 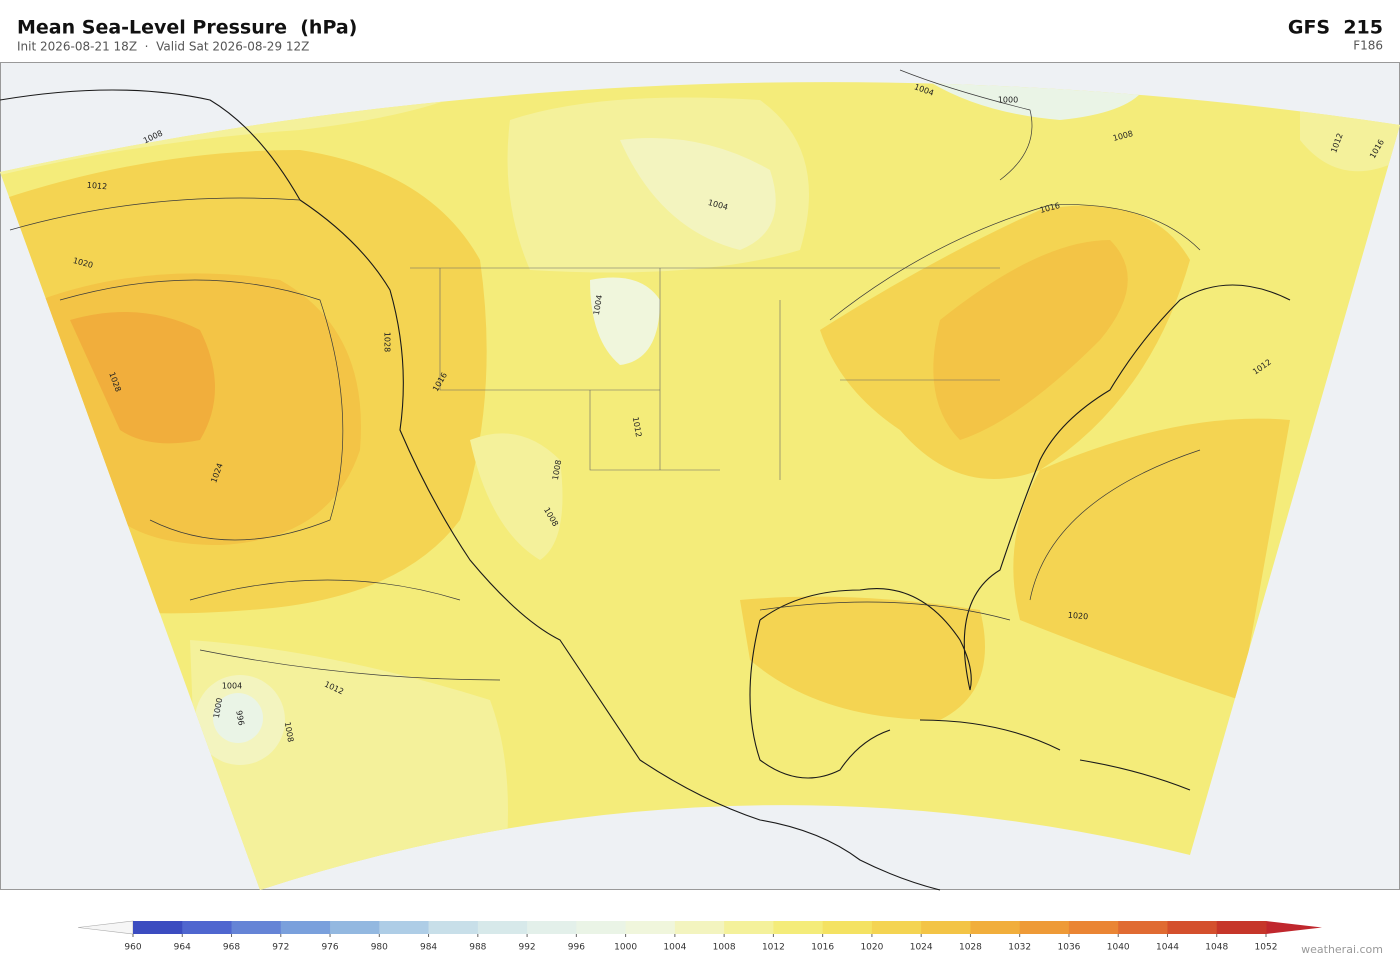 I want to click on colorbar-tick-label: 1028, so click(x=970, y=948).